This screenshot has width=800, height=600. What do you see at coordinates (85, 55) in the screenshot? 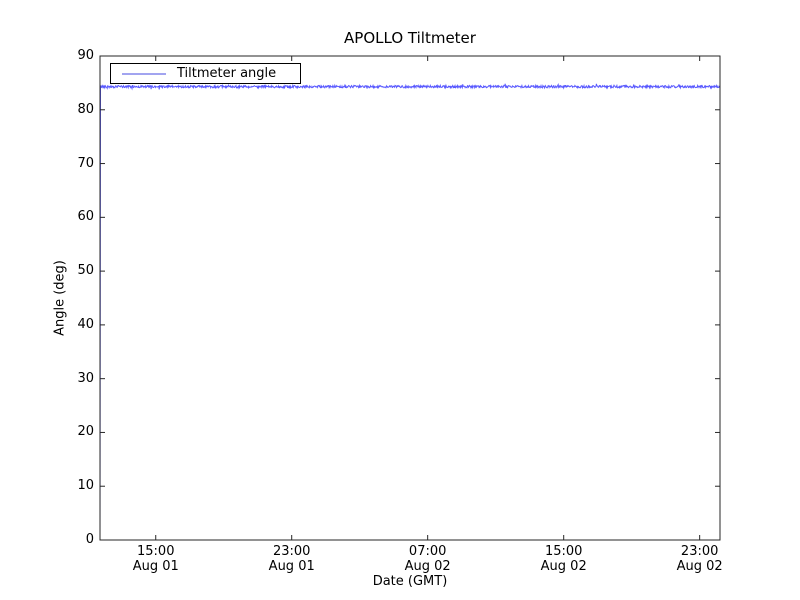
I see `y-tick-label: 90` at bounding box center [85, 55].